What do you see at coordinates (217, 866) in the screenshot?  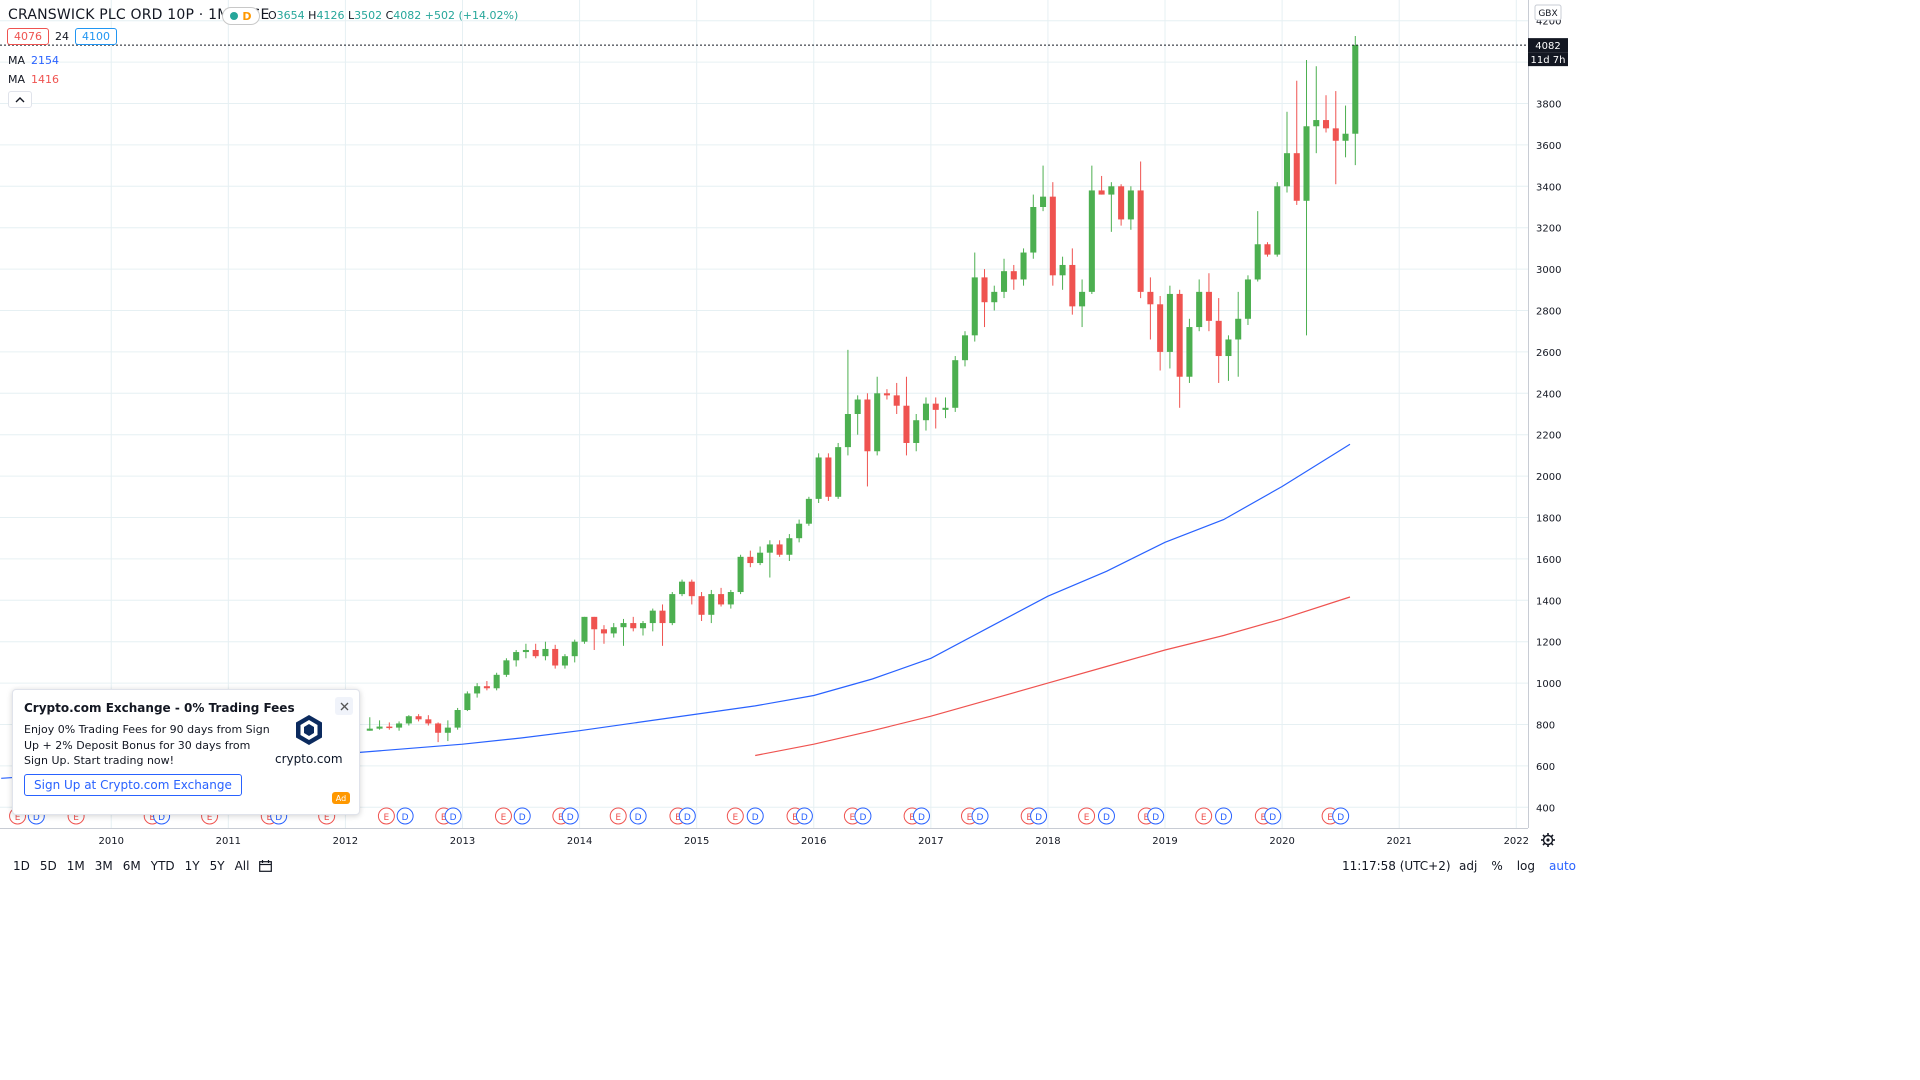 I see `range-button-5y: 5Y` at bounding box center [217, 866].